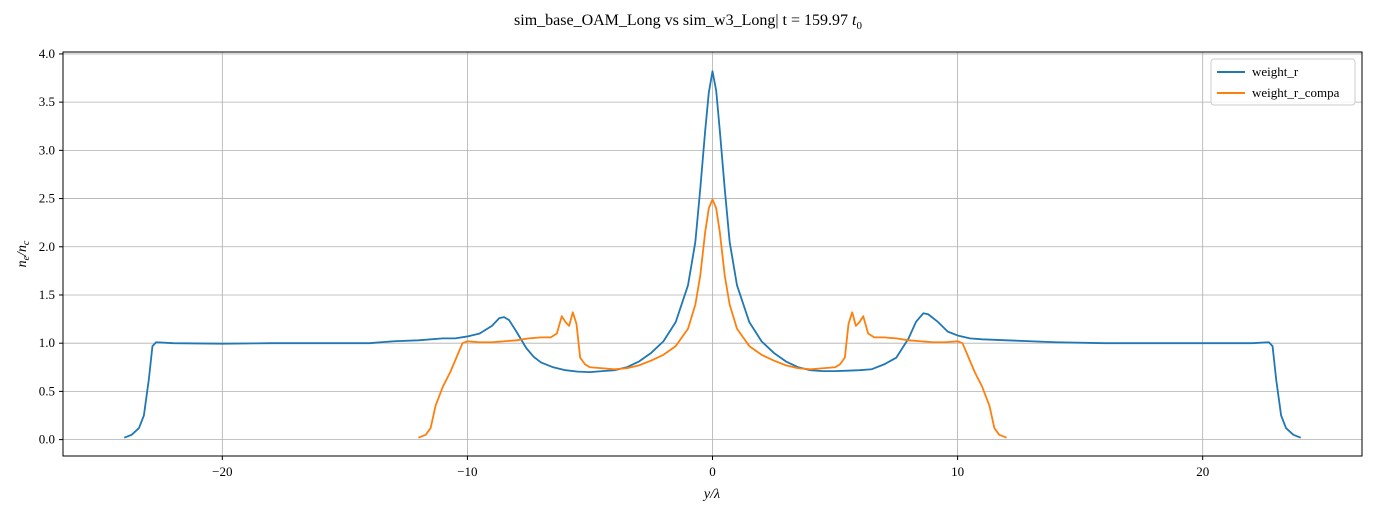 This screenshot has height=516, width=1377. What do you see at coordinates (47, 53) in the screenshot?
I see `y-tick-label: 4.0` at bounding box center [47, 53].